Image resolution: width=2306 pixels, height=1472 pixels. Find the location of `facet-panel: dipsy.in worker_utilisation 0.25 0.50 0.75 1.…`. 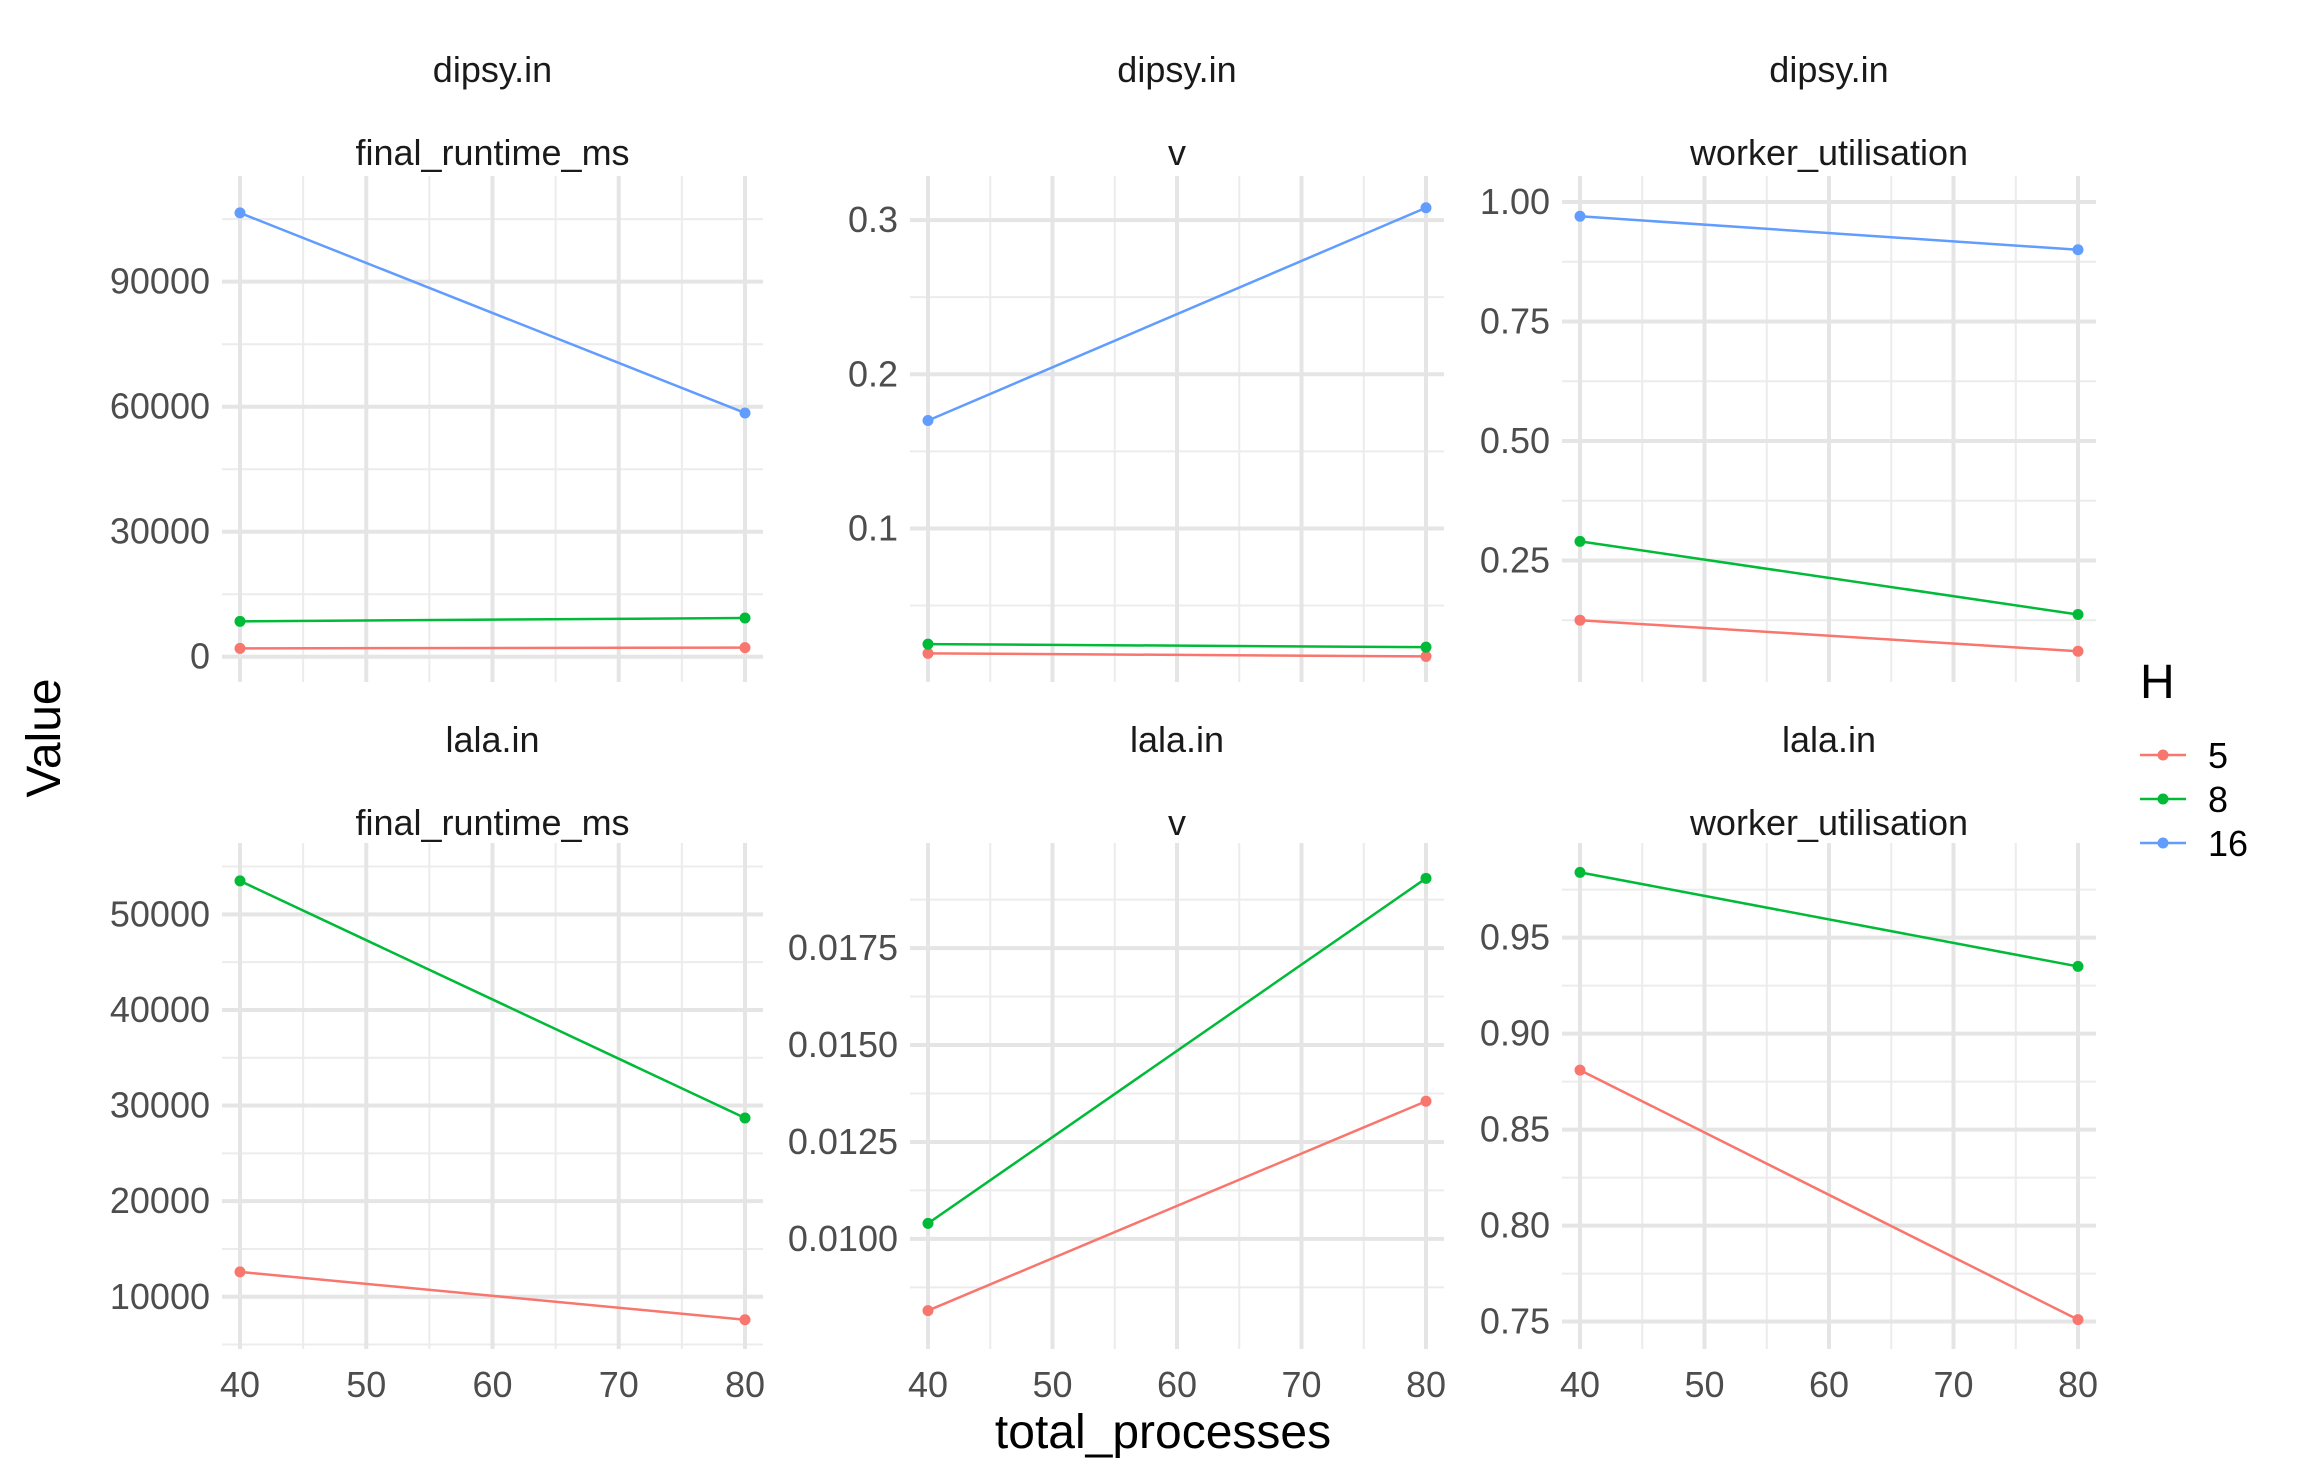

facet-panel: dipsy.in worker_utilisation 0.25 0.50 0.75 1.… is located at coordinates (1788, 365).